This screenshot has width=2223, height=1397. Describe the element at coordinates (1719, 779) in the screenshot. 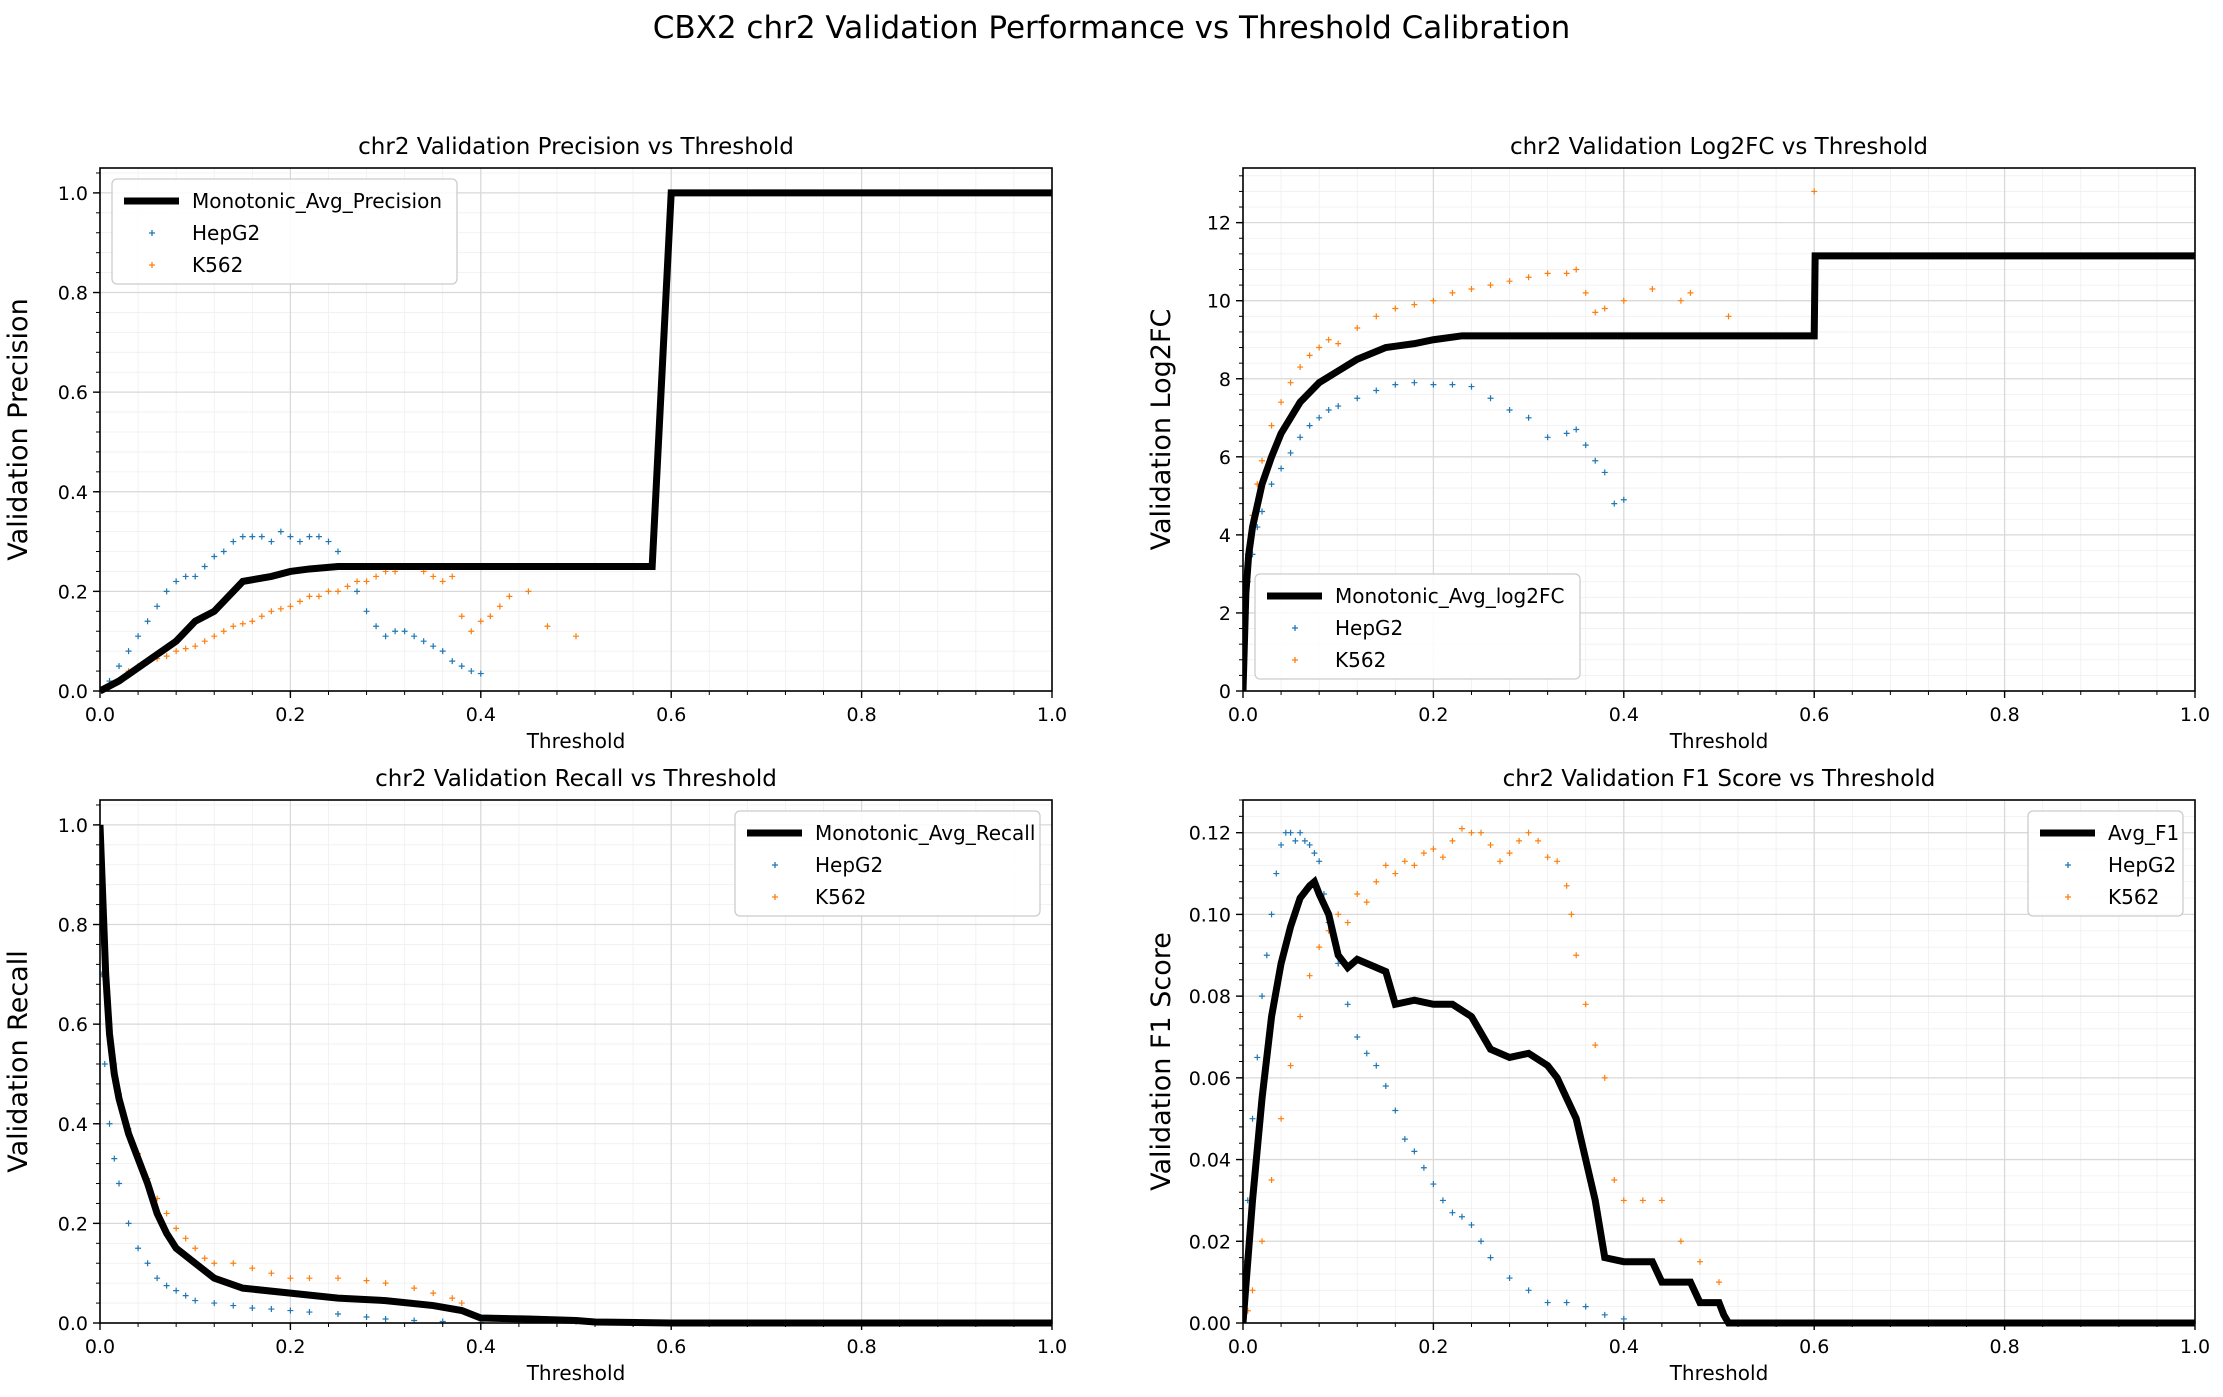

I see `chart-title: chr2 Validation F1 Score vs Threshold` at that location.